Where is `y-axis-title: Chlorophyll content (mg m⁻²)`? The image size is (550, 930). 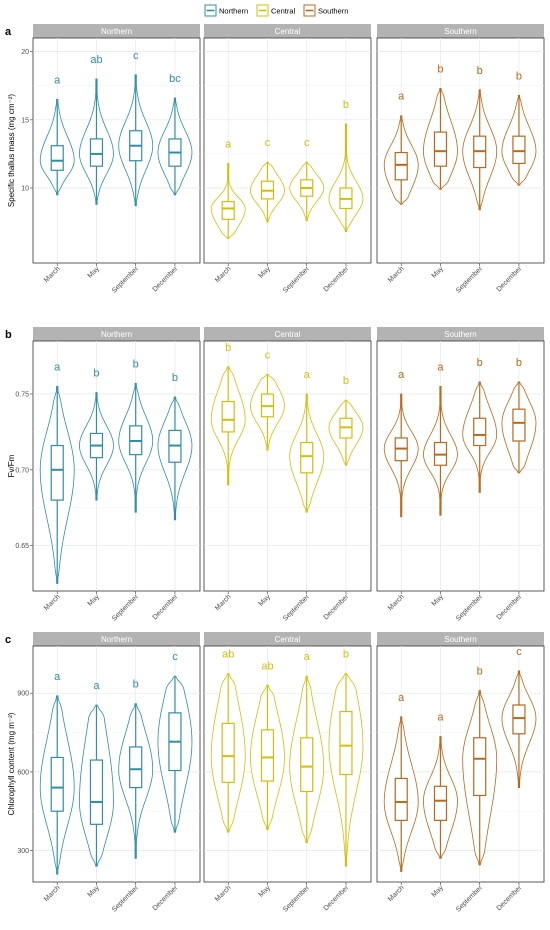
y-axis-title: Chlorophyll content (mg m⁻²) is located at coordinates (11, 763).